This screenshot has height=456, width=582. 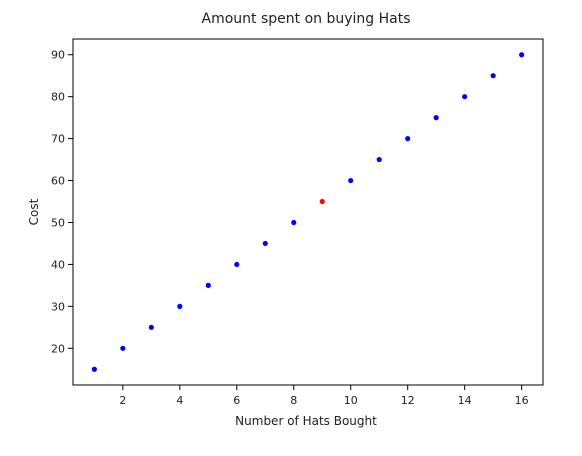 What do you see at coordinates (522, 400) in the screenshot?
I see `x-tick-label: 16` at bounding box center [522, 400].